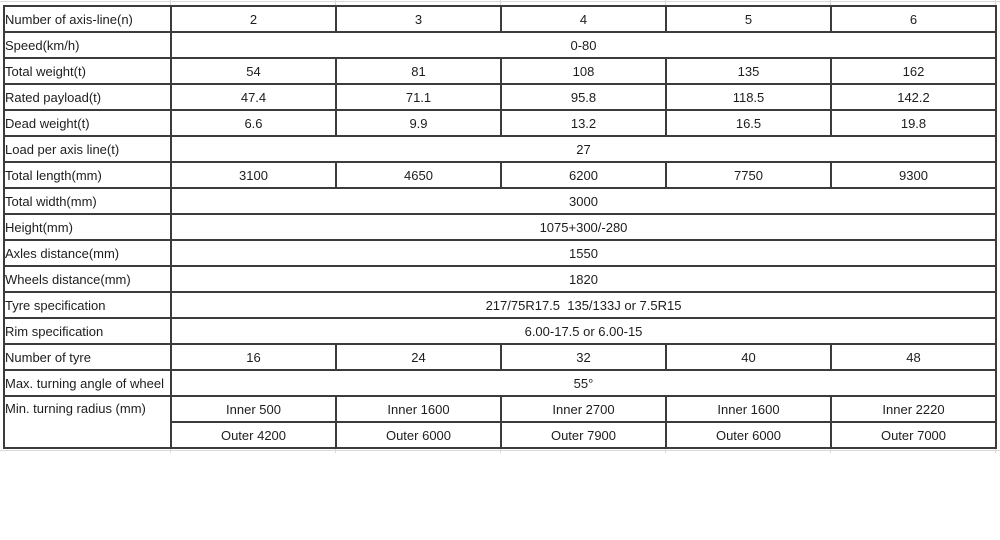  I want to click on row-label: Rated payload(t), so click(87, 97).